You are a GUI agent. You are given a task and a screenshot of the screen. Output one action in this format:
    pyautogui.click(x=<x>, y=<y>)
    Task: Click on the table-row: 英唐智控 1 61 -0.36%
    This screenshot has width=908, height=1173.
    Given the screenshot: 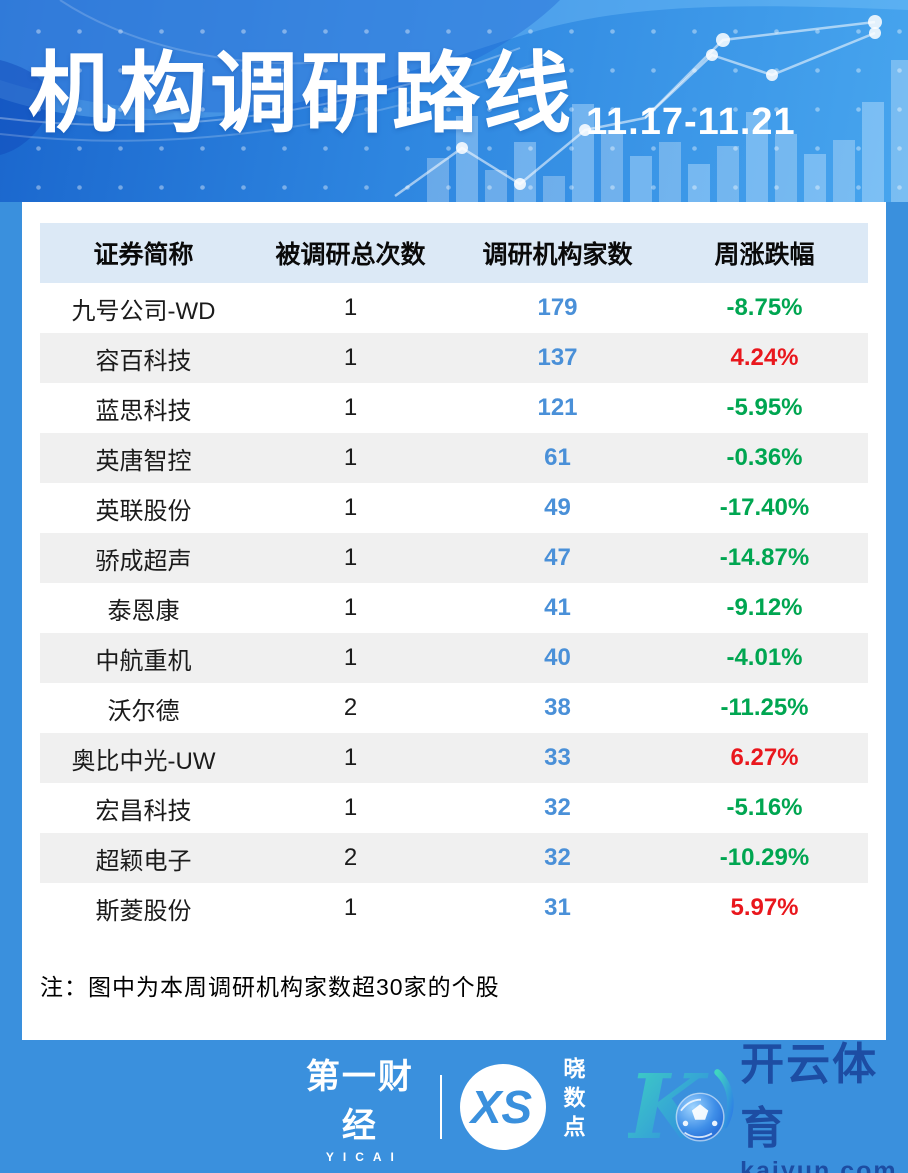 What is the action you would take?
    pyautogui.click(x=454, y=458)
    